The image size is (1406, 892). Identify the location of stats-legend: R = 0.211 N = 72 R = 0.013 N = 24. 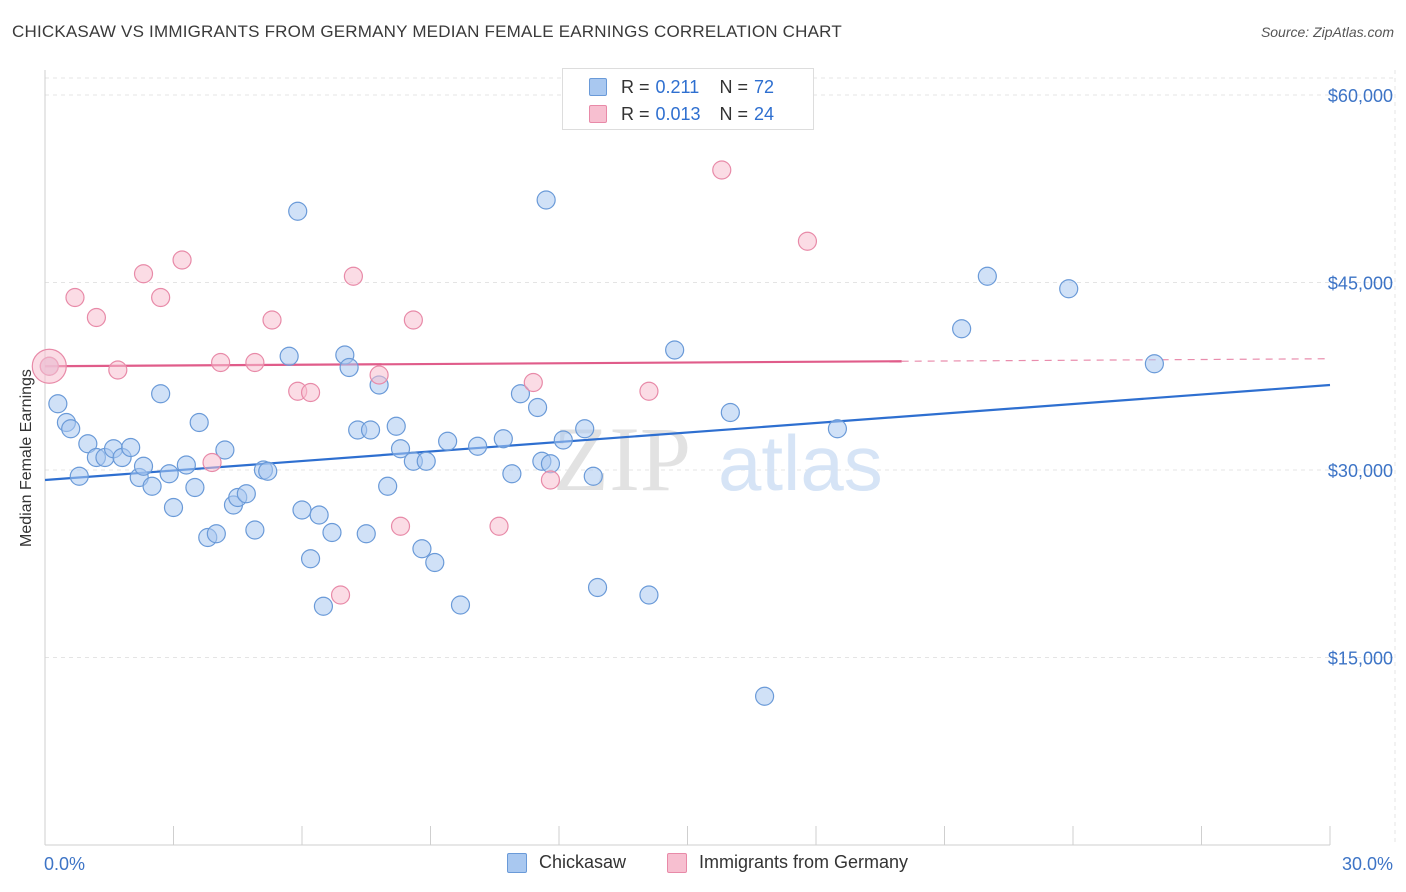
(688, 99).